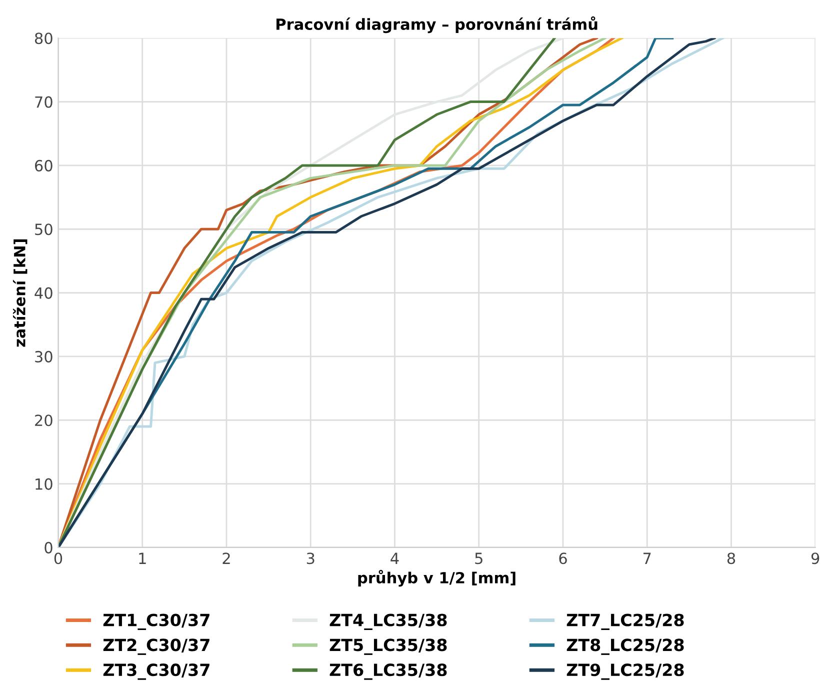 This screenshot has height=693, width=832. What do you see at coordinates (731, 558) in the screenshot?
I see `x-tick-label: 8` at bounding box center [731, 558].